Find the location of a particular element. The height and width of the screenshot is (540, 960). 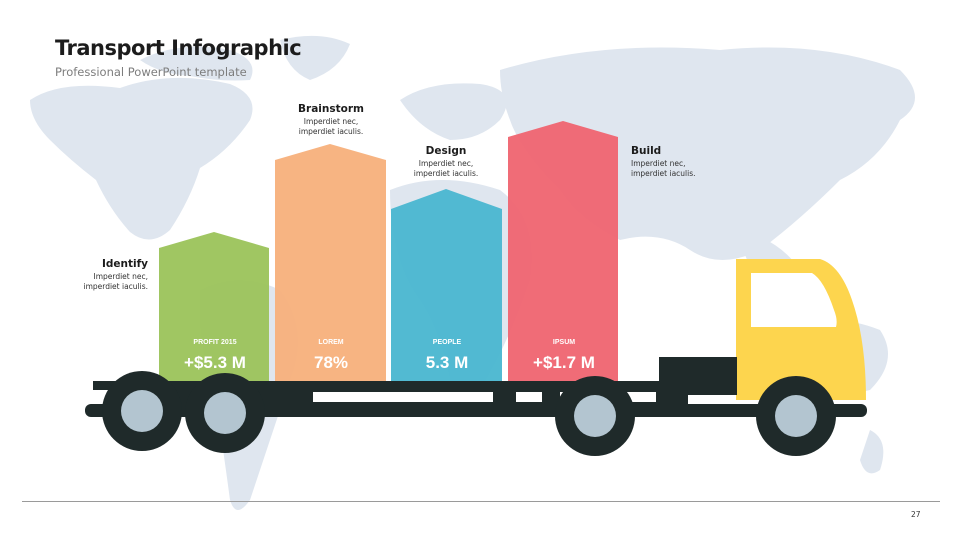

step-design: Design Imperdiet nec, imperdiet iaculis. is located at coordinates (446, 162).